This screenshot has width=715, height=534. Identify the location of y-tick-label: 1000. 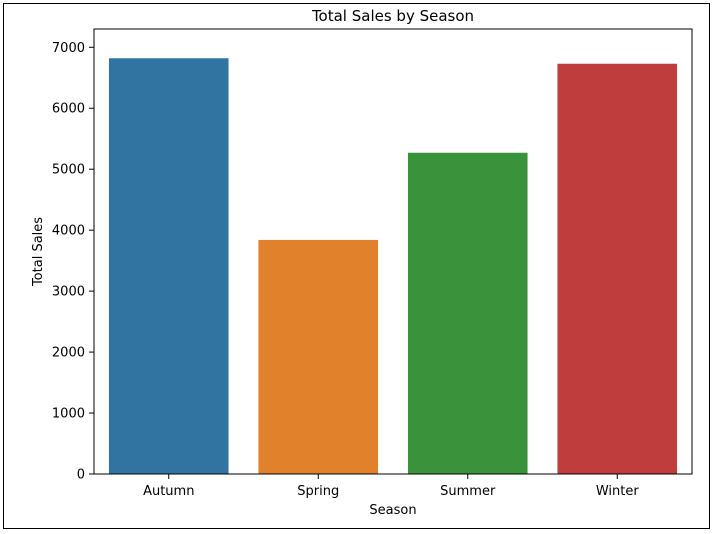
(68, 414).